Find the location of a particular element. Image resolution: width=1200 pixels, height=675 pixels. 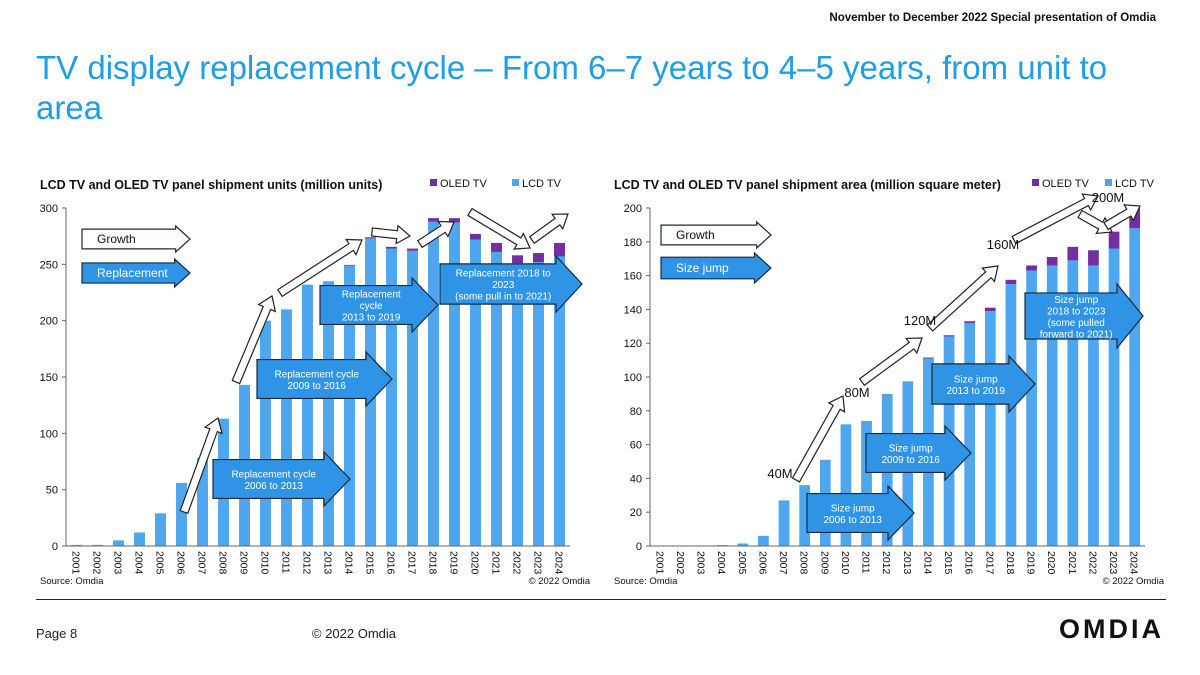

y-tick-label: 50 is located at coordinates (52, 491).